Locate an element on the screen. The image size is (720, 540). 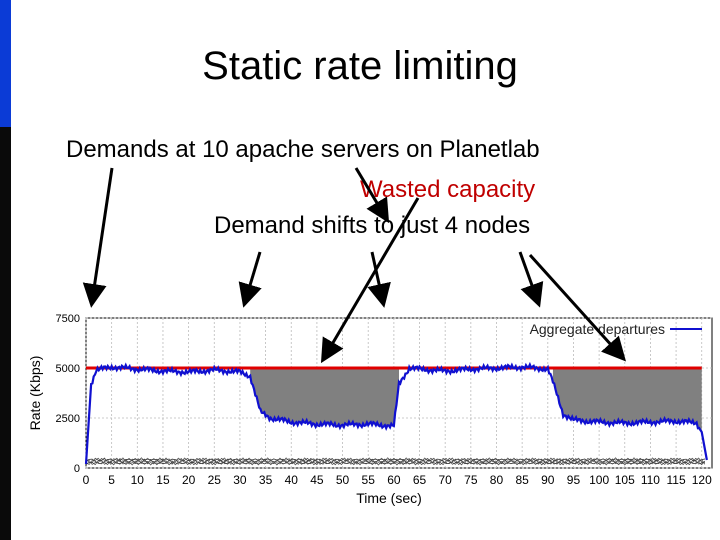
annotation-wasted-capacity: Wasted capacity is located at coordinates (448, 189).